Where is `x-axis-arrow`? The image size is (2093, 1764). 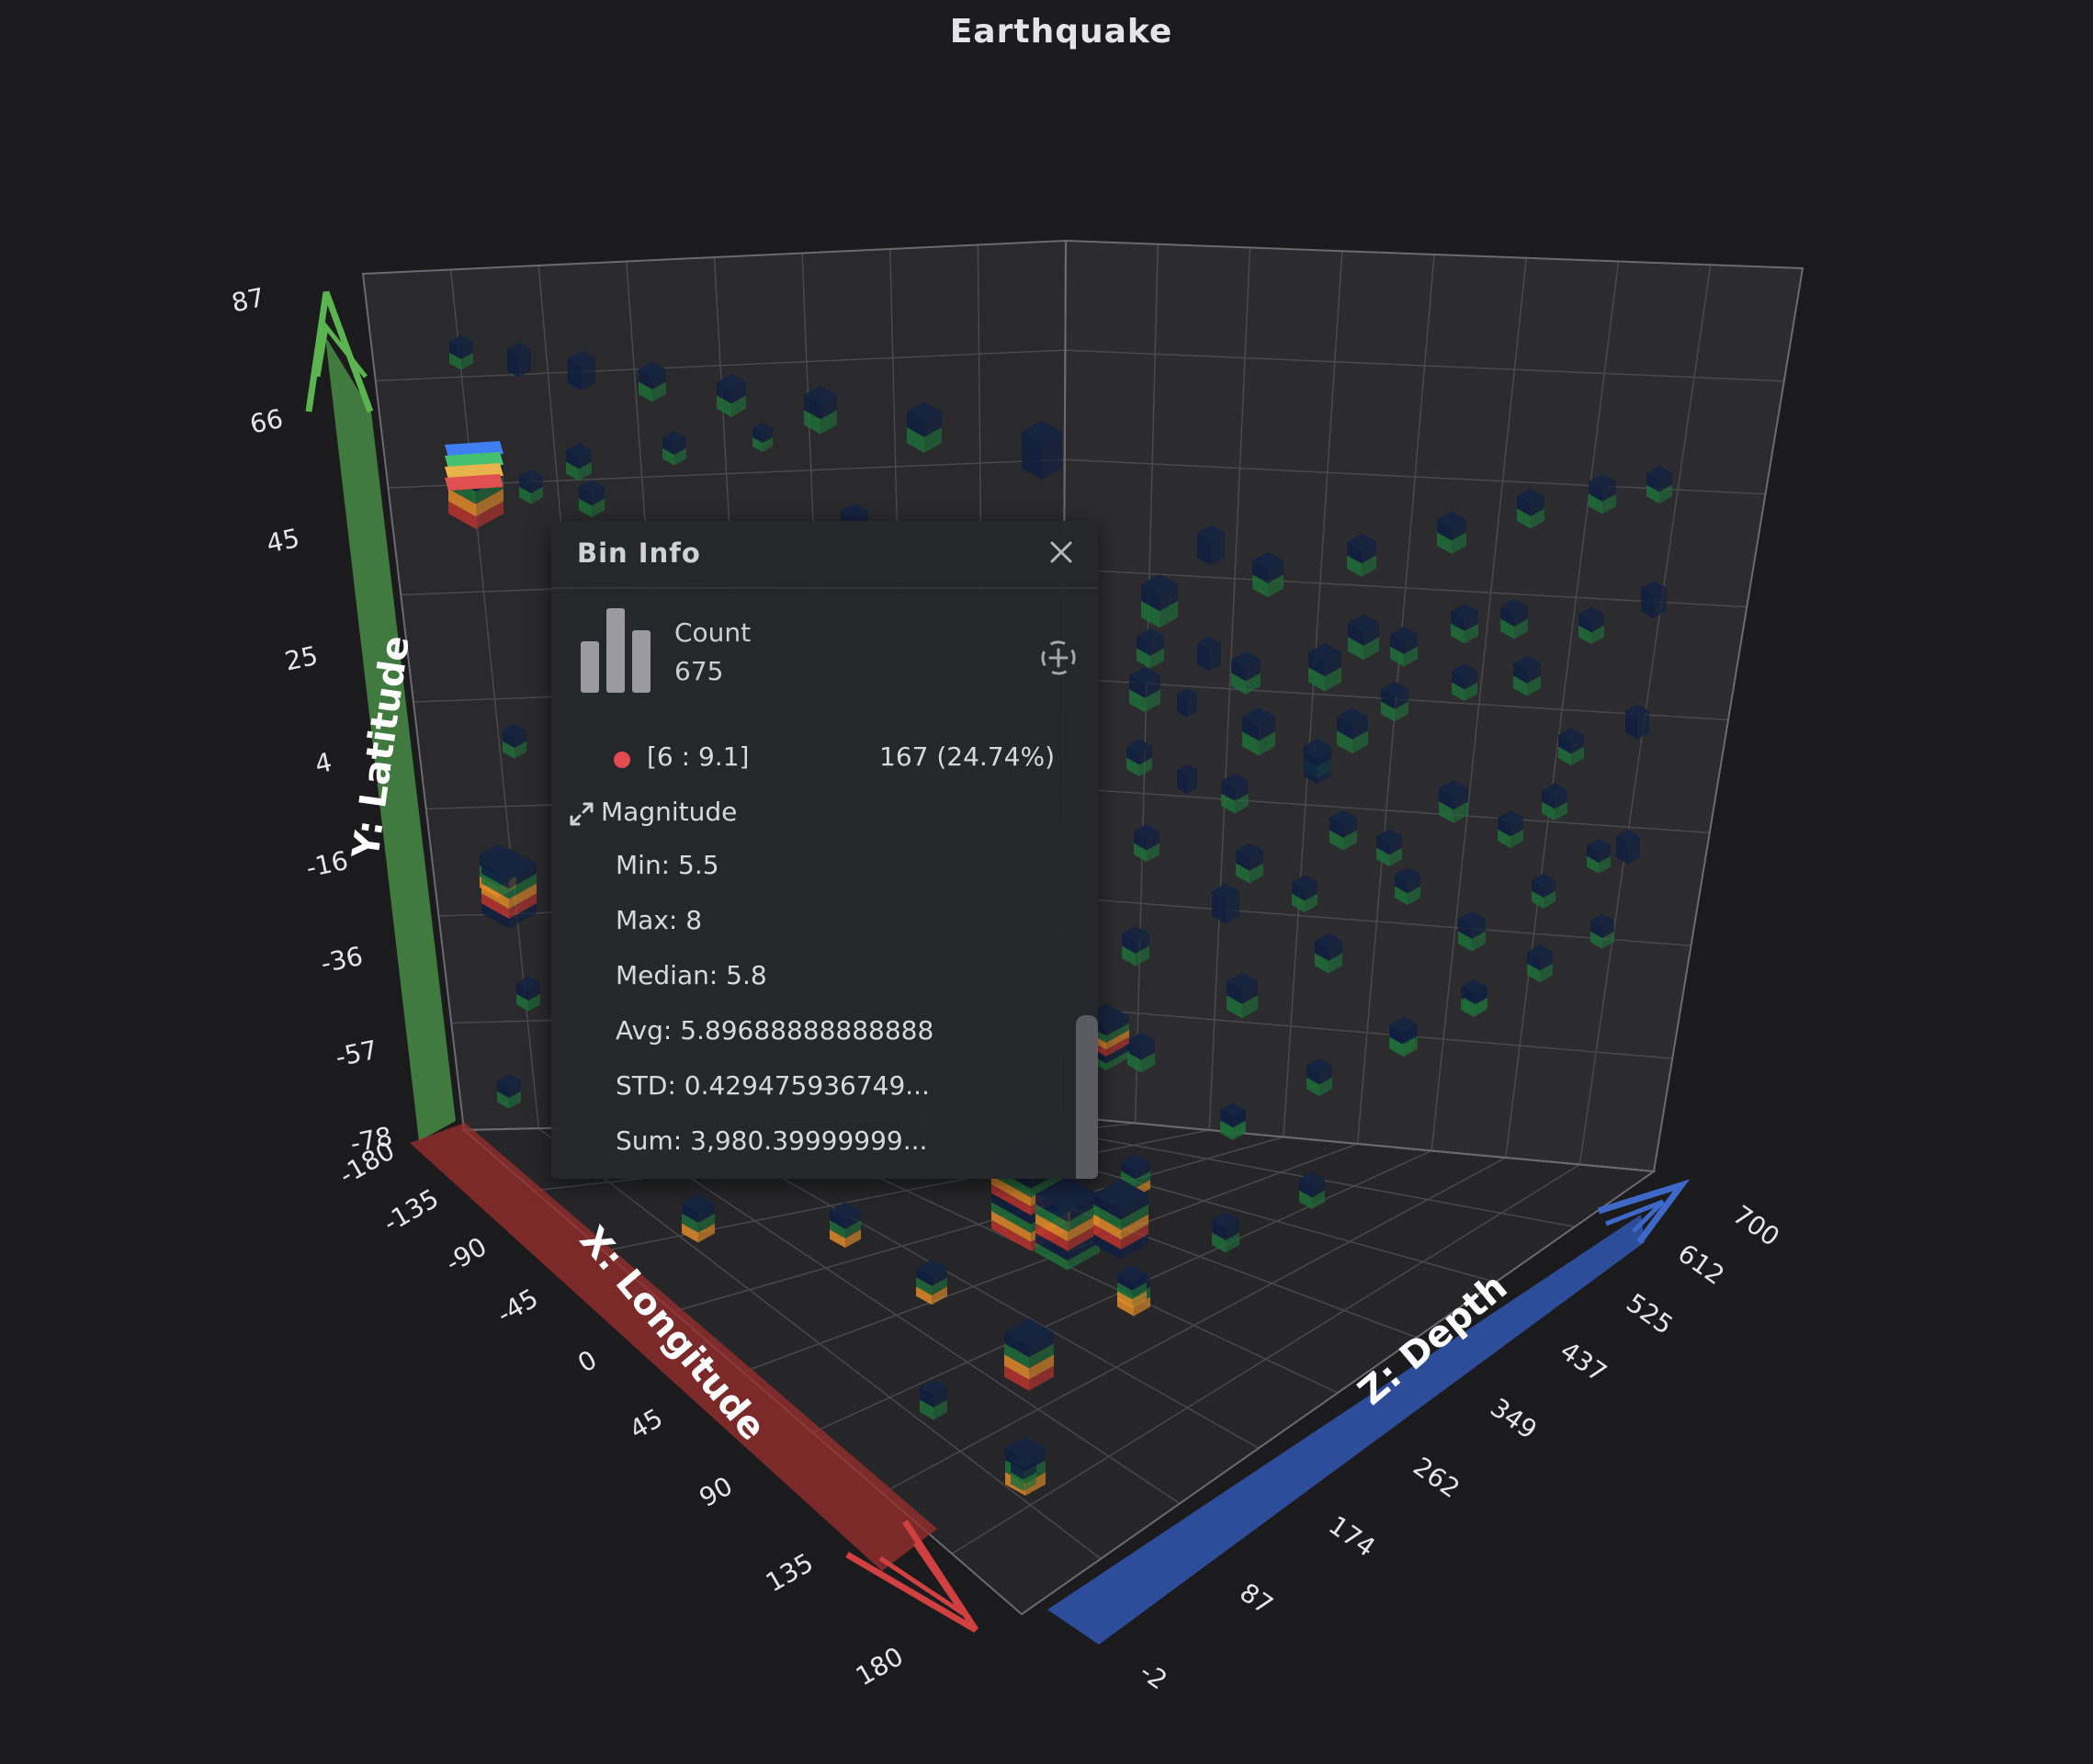
x-axis-arrow is located at coordinates (912, 1577).